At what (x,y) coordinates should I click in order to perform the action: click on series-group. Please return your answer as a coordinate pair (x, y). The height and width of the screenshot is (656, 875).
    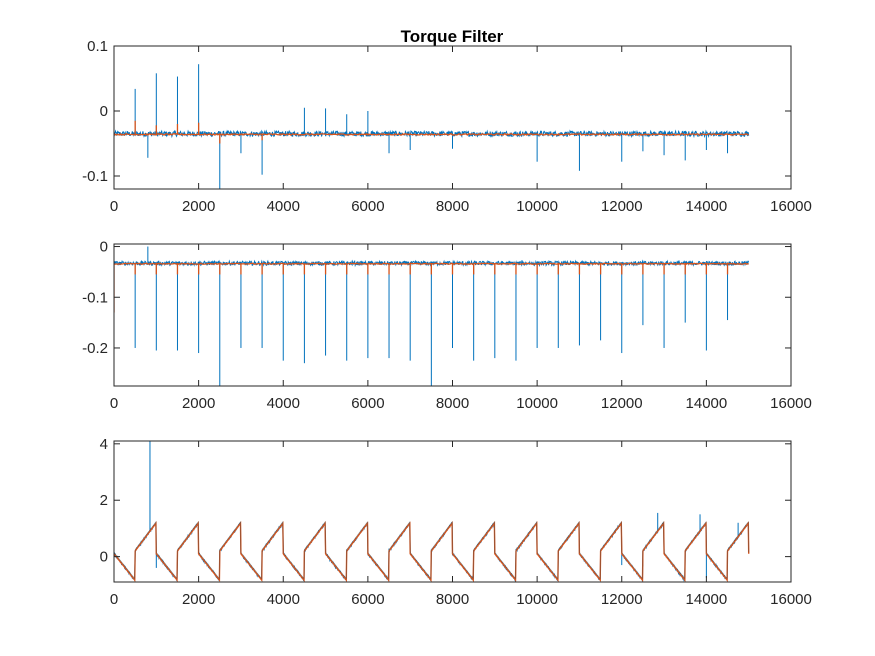
    Looking at the image, I should click on (432, 126).